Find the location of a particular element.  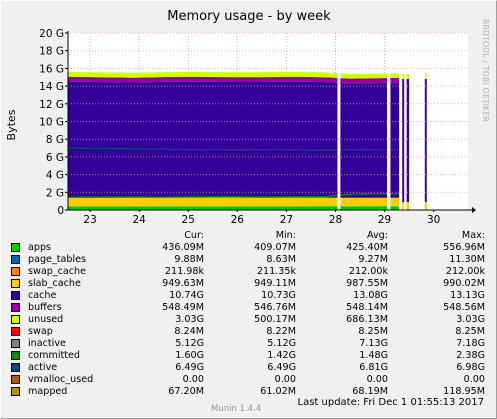

x-tick-label-24: 24 is located at coordinates (139, 220).